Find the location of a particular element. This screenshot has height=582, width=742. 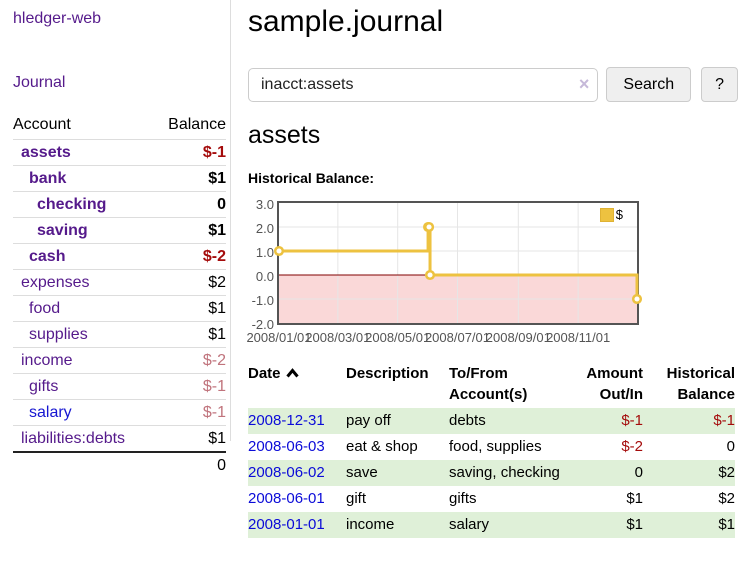

page-title: sample.journal is located at coordinates (346, 21).